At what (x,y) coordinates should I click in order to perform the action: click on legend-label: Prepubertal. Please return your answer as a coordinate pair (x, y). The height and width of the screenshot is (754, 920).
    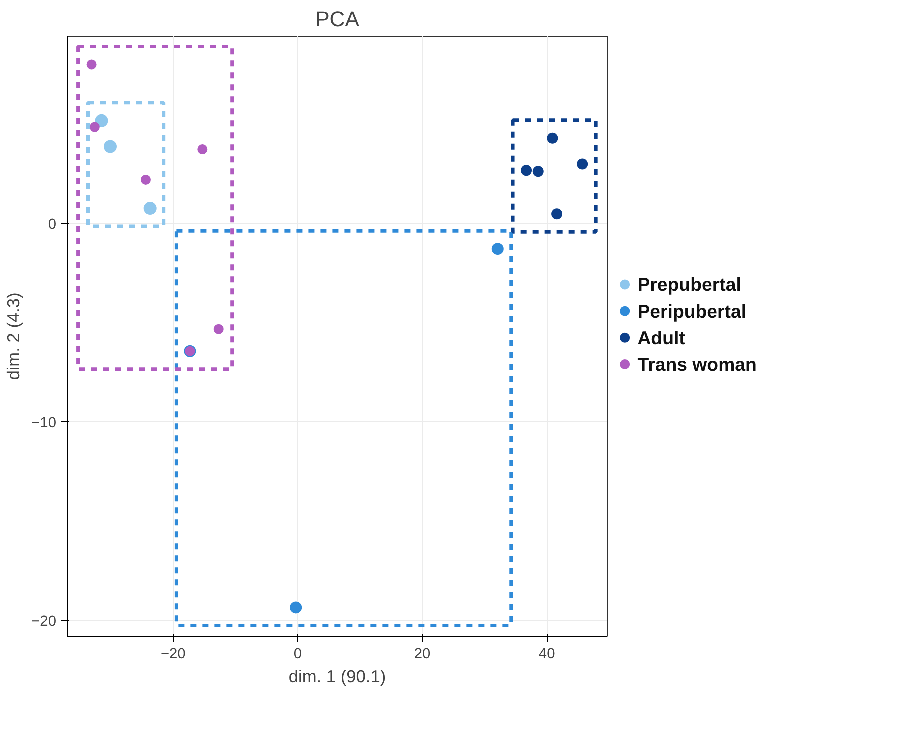
    Looking at the image, I should click on (690, 285).